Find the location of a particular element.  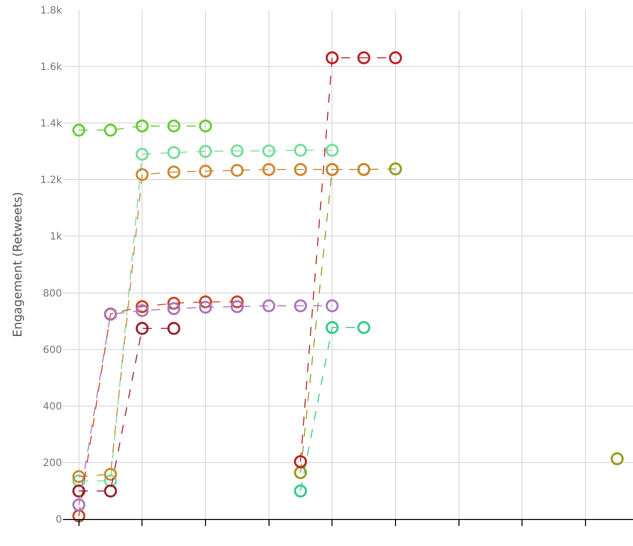

y-tick-label: 1.6k is located at coordinates (51, 68).